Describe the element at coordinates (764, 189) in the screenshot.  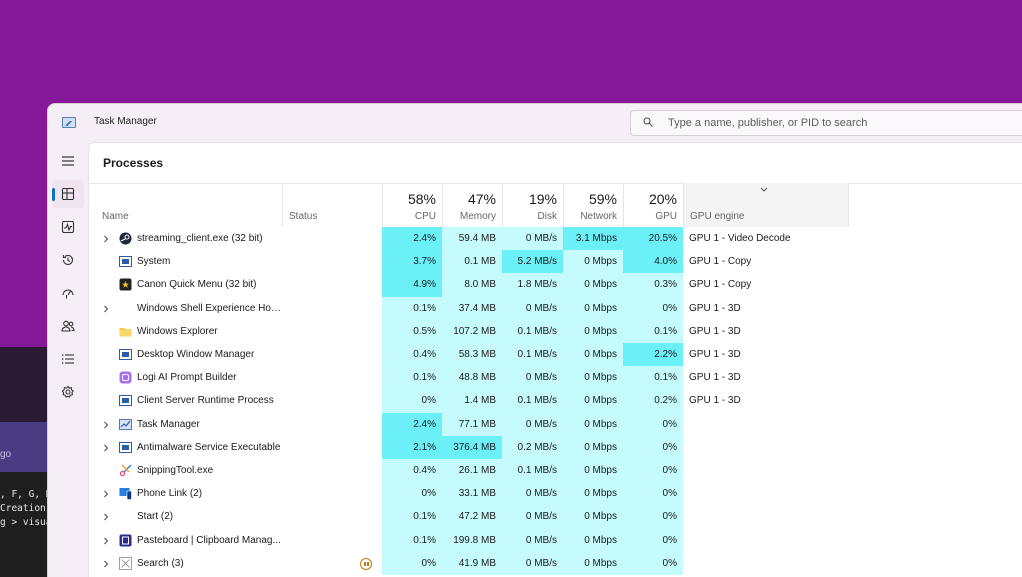
I see `sort-chevron-down-icon` at that location.